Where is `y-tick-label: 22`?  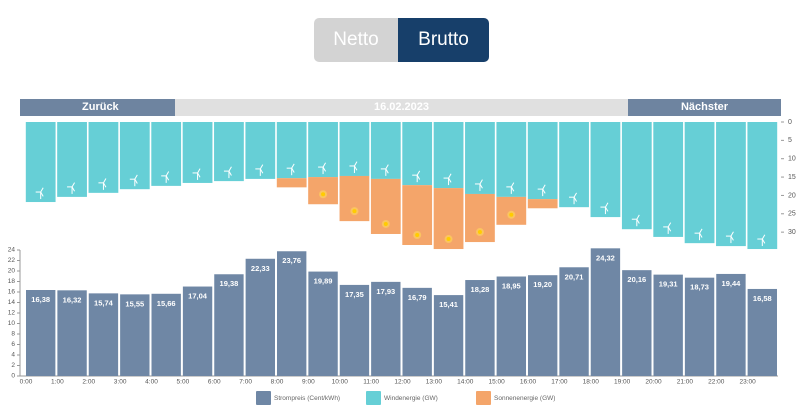 y-tick-label: 22 is located at coordinates (12, 260).